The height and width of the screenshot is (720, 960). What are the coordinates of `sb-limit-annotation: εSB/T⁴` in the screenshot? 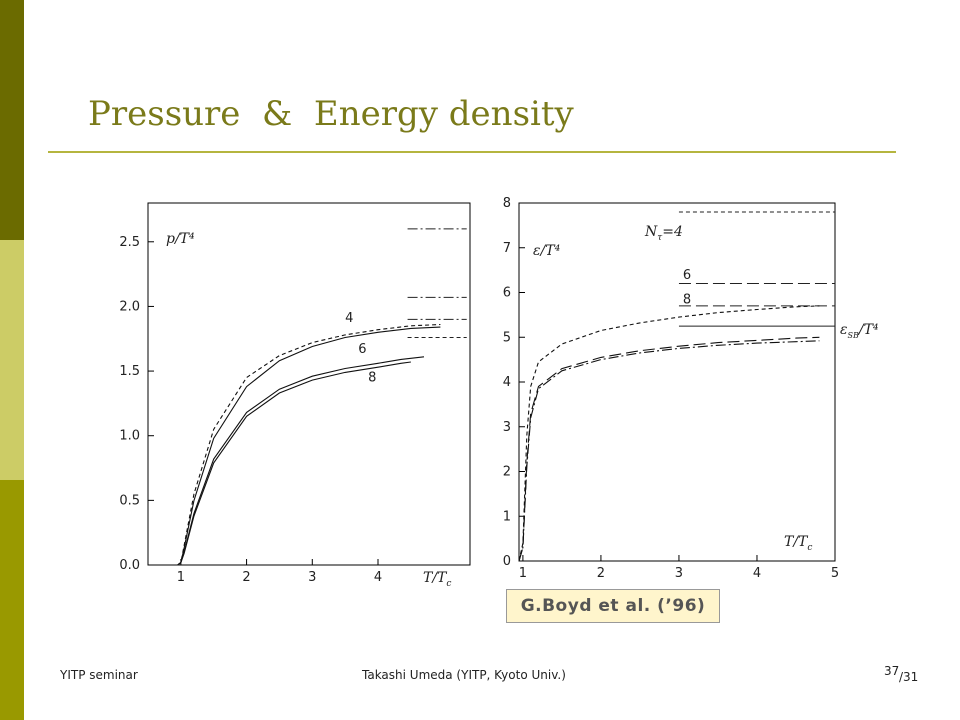 It's located at (859, 331).